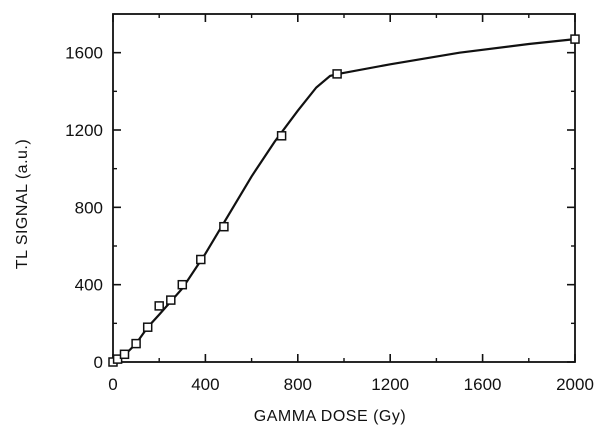  Describe the element at coordinates (89, 207) in the screenshot. I see `y-tick-label: 800` at that location.